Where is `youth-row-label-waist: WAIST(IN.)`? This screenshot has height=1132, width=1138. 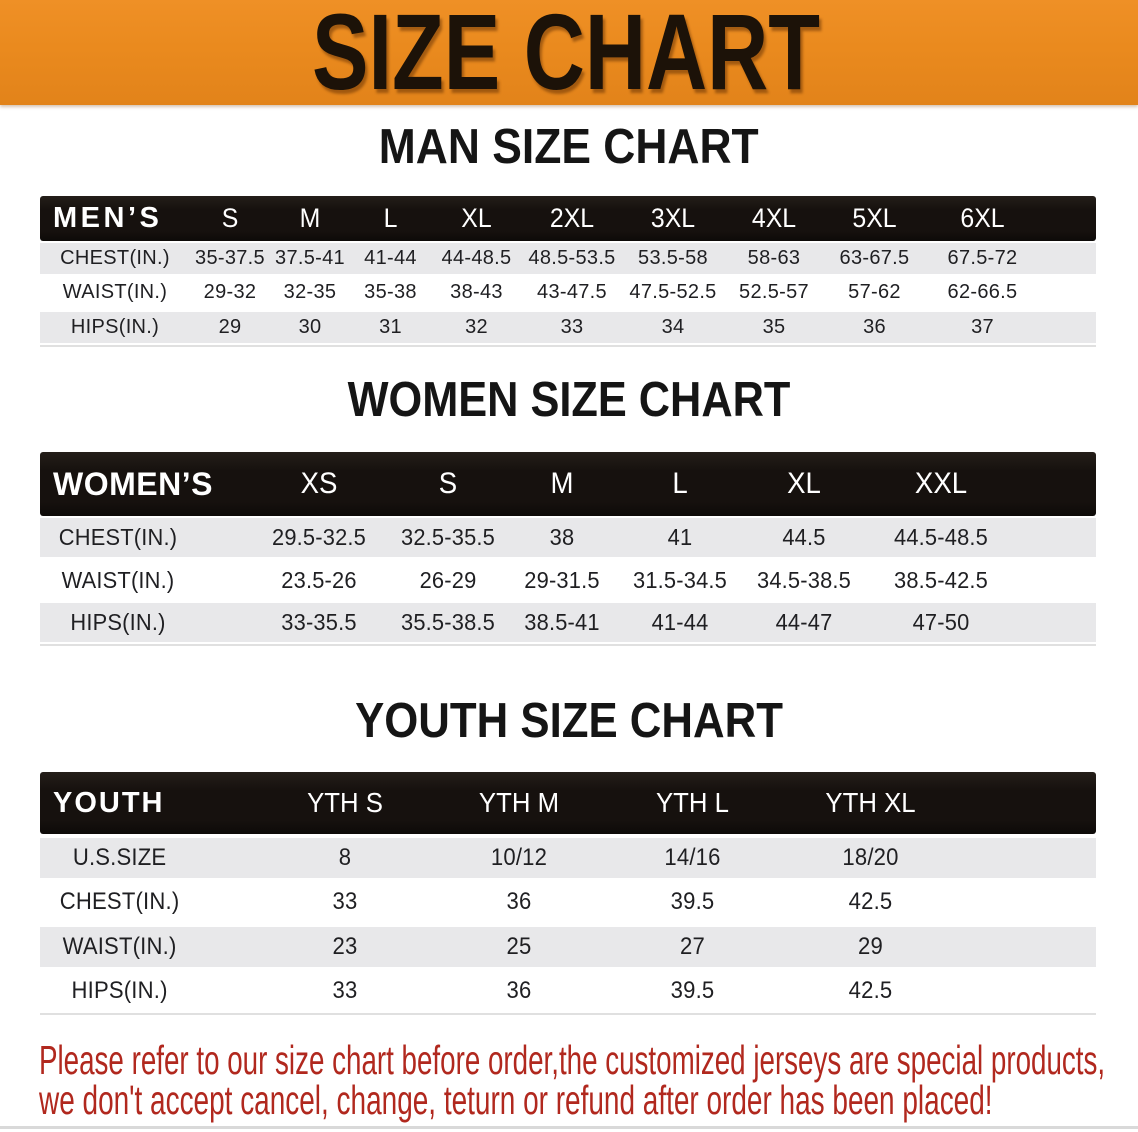 youth-row-label-waist: WAIST(IN.) is located at coordinates (119, 946).